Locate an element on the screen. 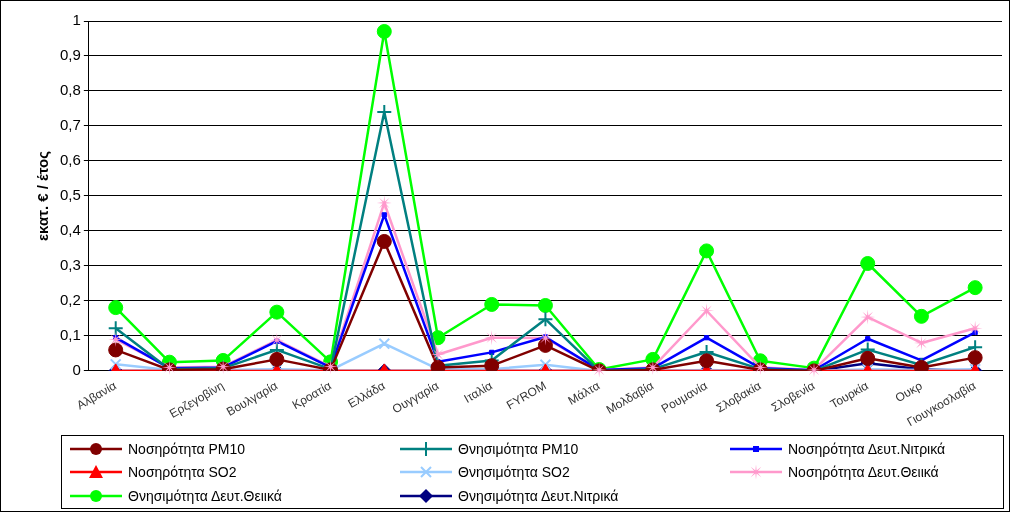  legend-label: Νοσηρότητα PM10 is located at coordinates (187, 449).